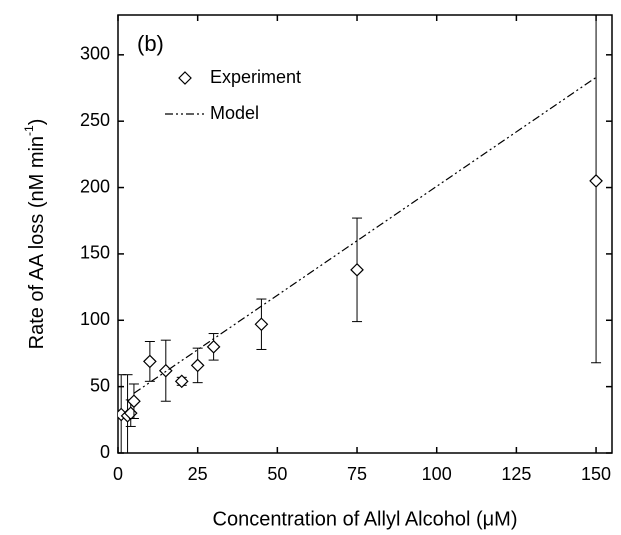 Image resolution: width=621 pixels, height=535 pixels. What do you see at coordinates (277, 474) in the screenshot?
I see `x-tick-label: 50` at bounding box center [277, 474].